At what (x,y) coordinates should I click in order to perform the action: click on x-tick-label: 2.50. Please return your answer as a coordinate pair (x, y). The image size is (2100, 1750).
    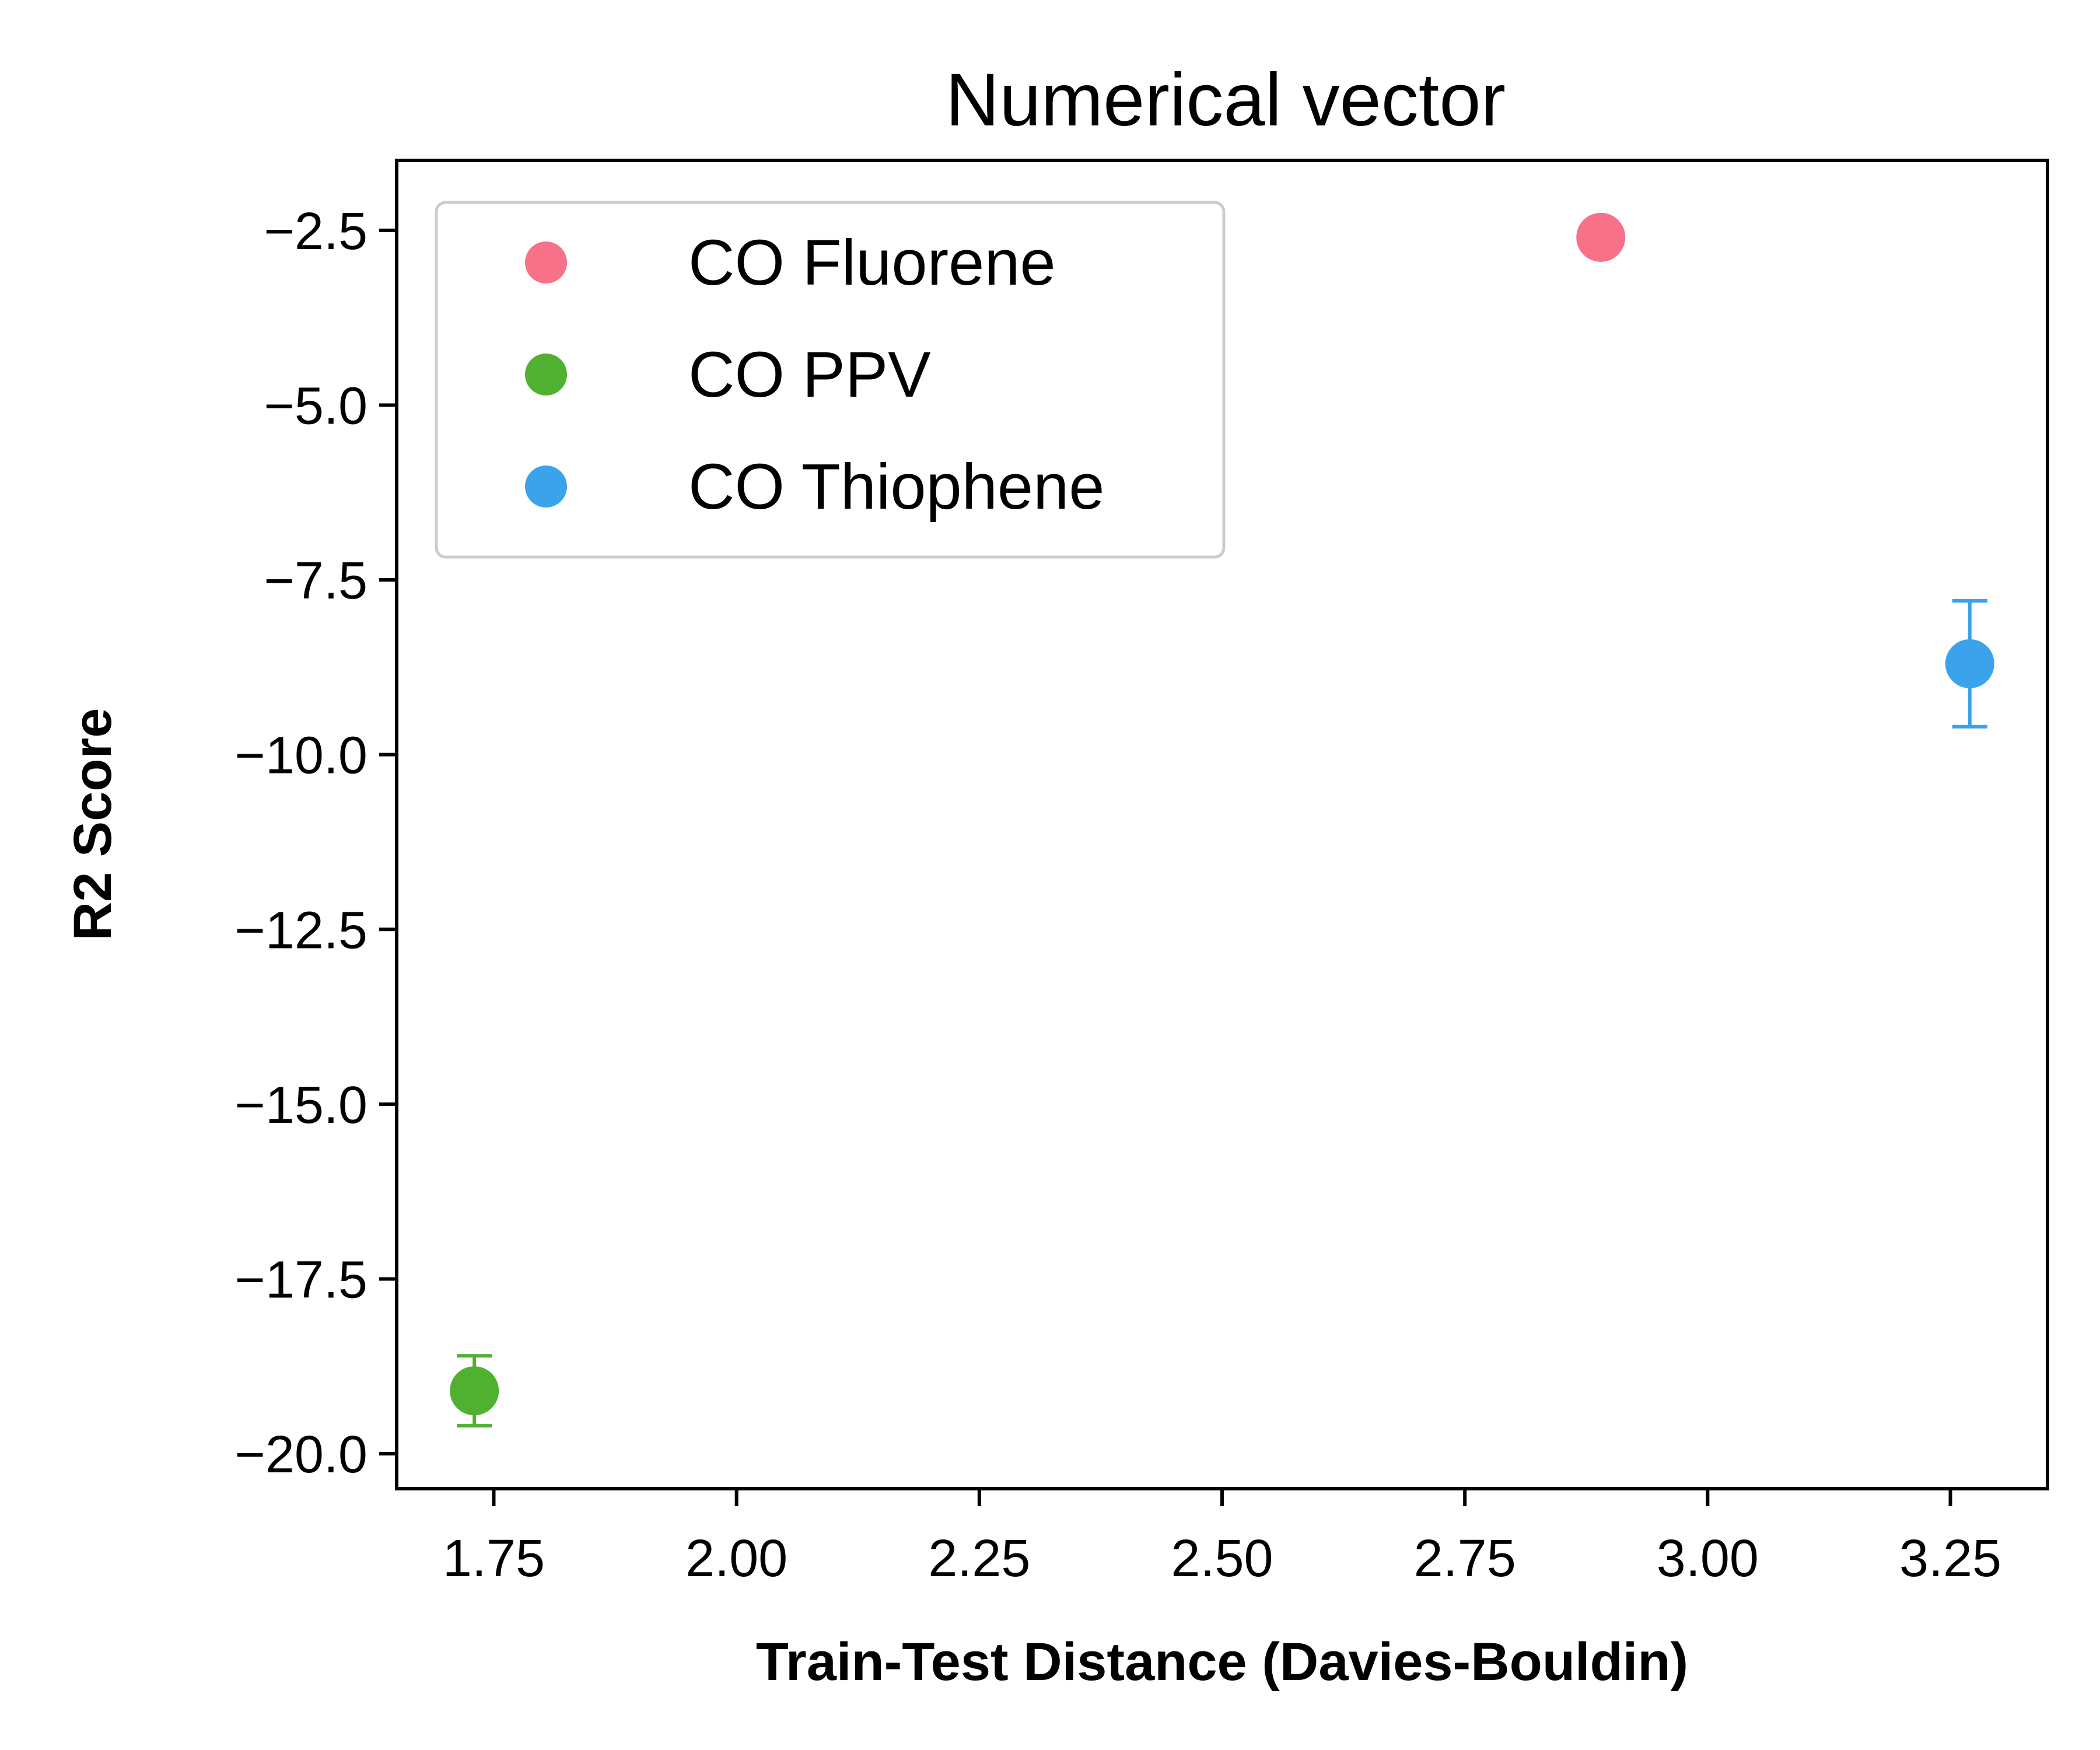
    Looking at the image, I should click on (1222, 1559).